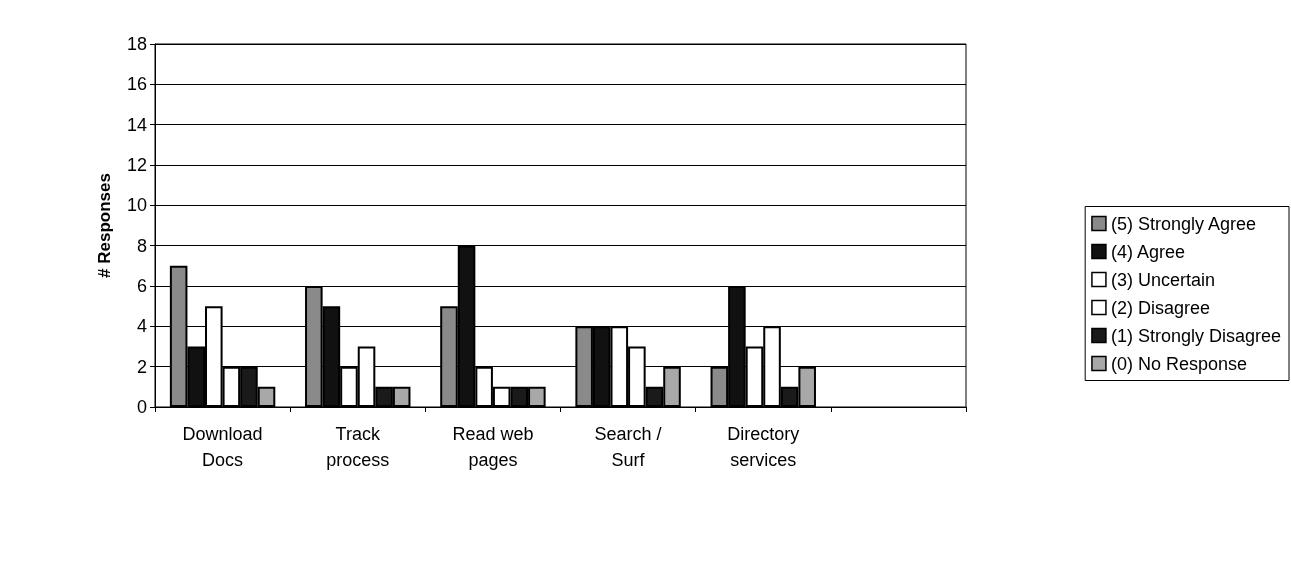  What do you see at coordinates (1160, 307) in the screenshot?
I see `legend-label: (2) Disagree` at bounding box center [1160, 307].